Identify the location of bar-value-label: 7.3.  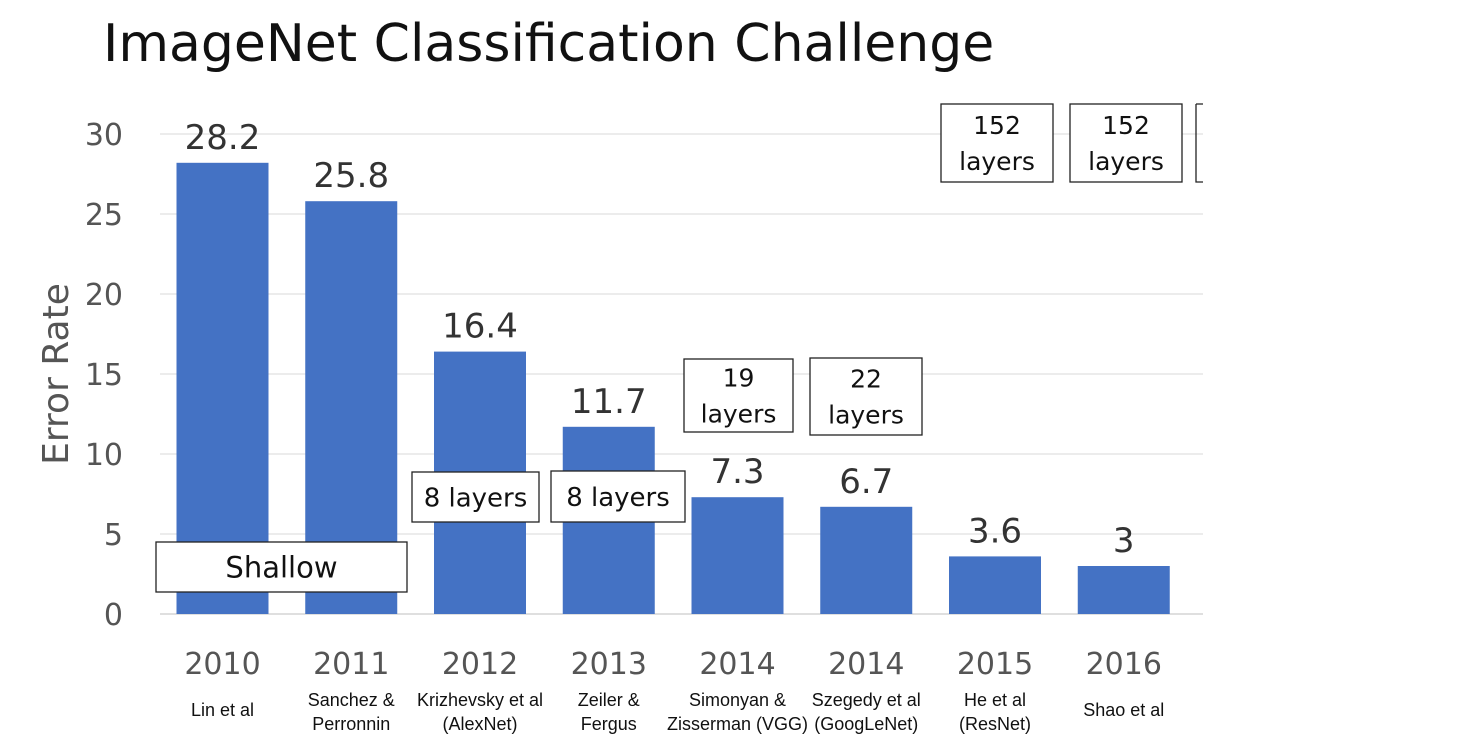
(737, 472).